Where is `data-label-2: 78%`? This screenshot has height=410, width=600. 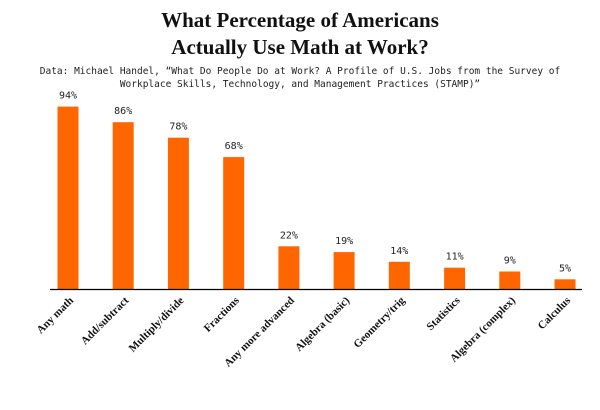
data-label-2: 78% is located at coordinates (178, 127).